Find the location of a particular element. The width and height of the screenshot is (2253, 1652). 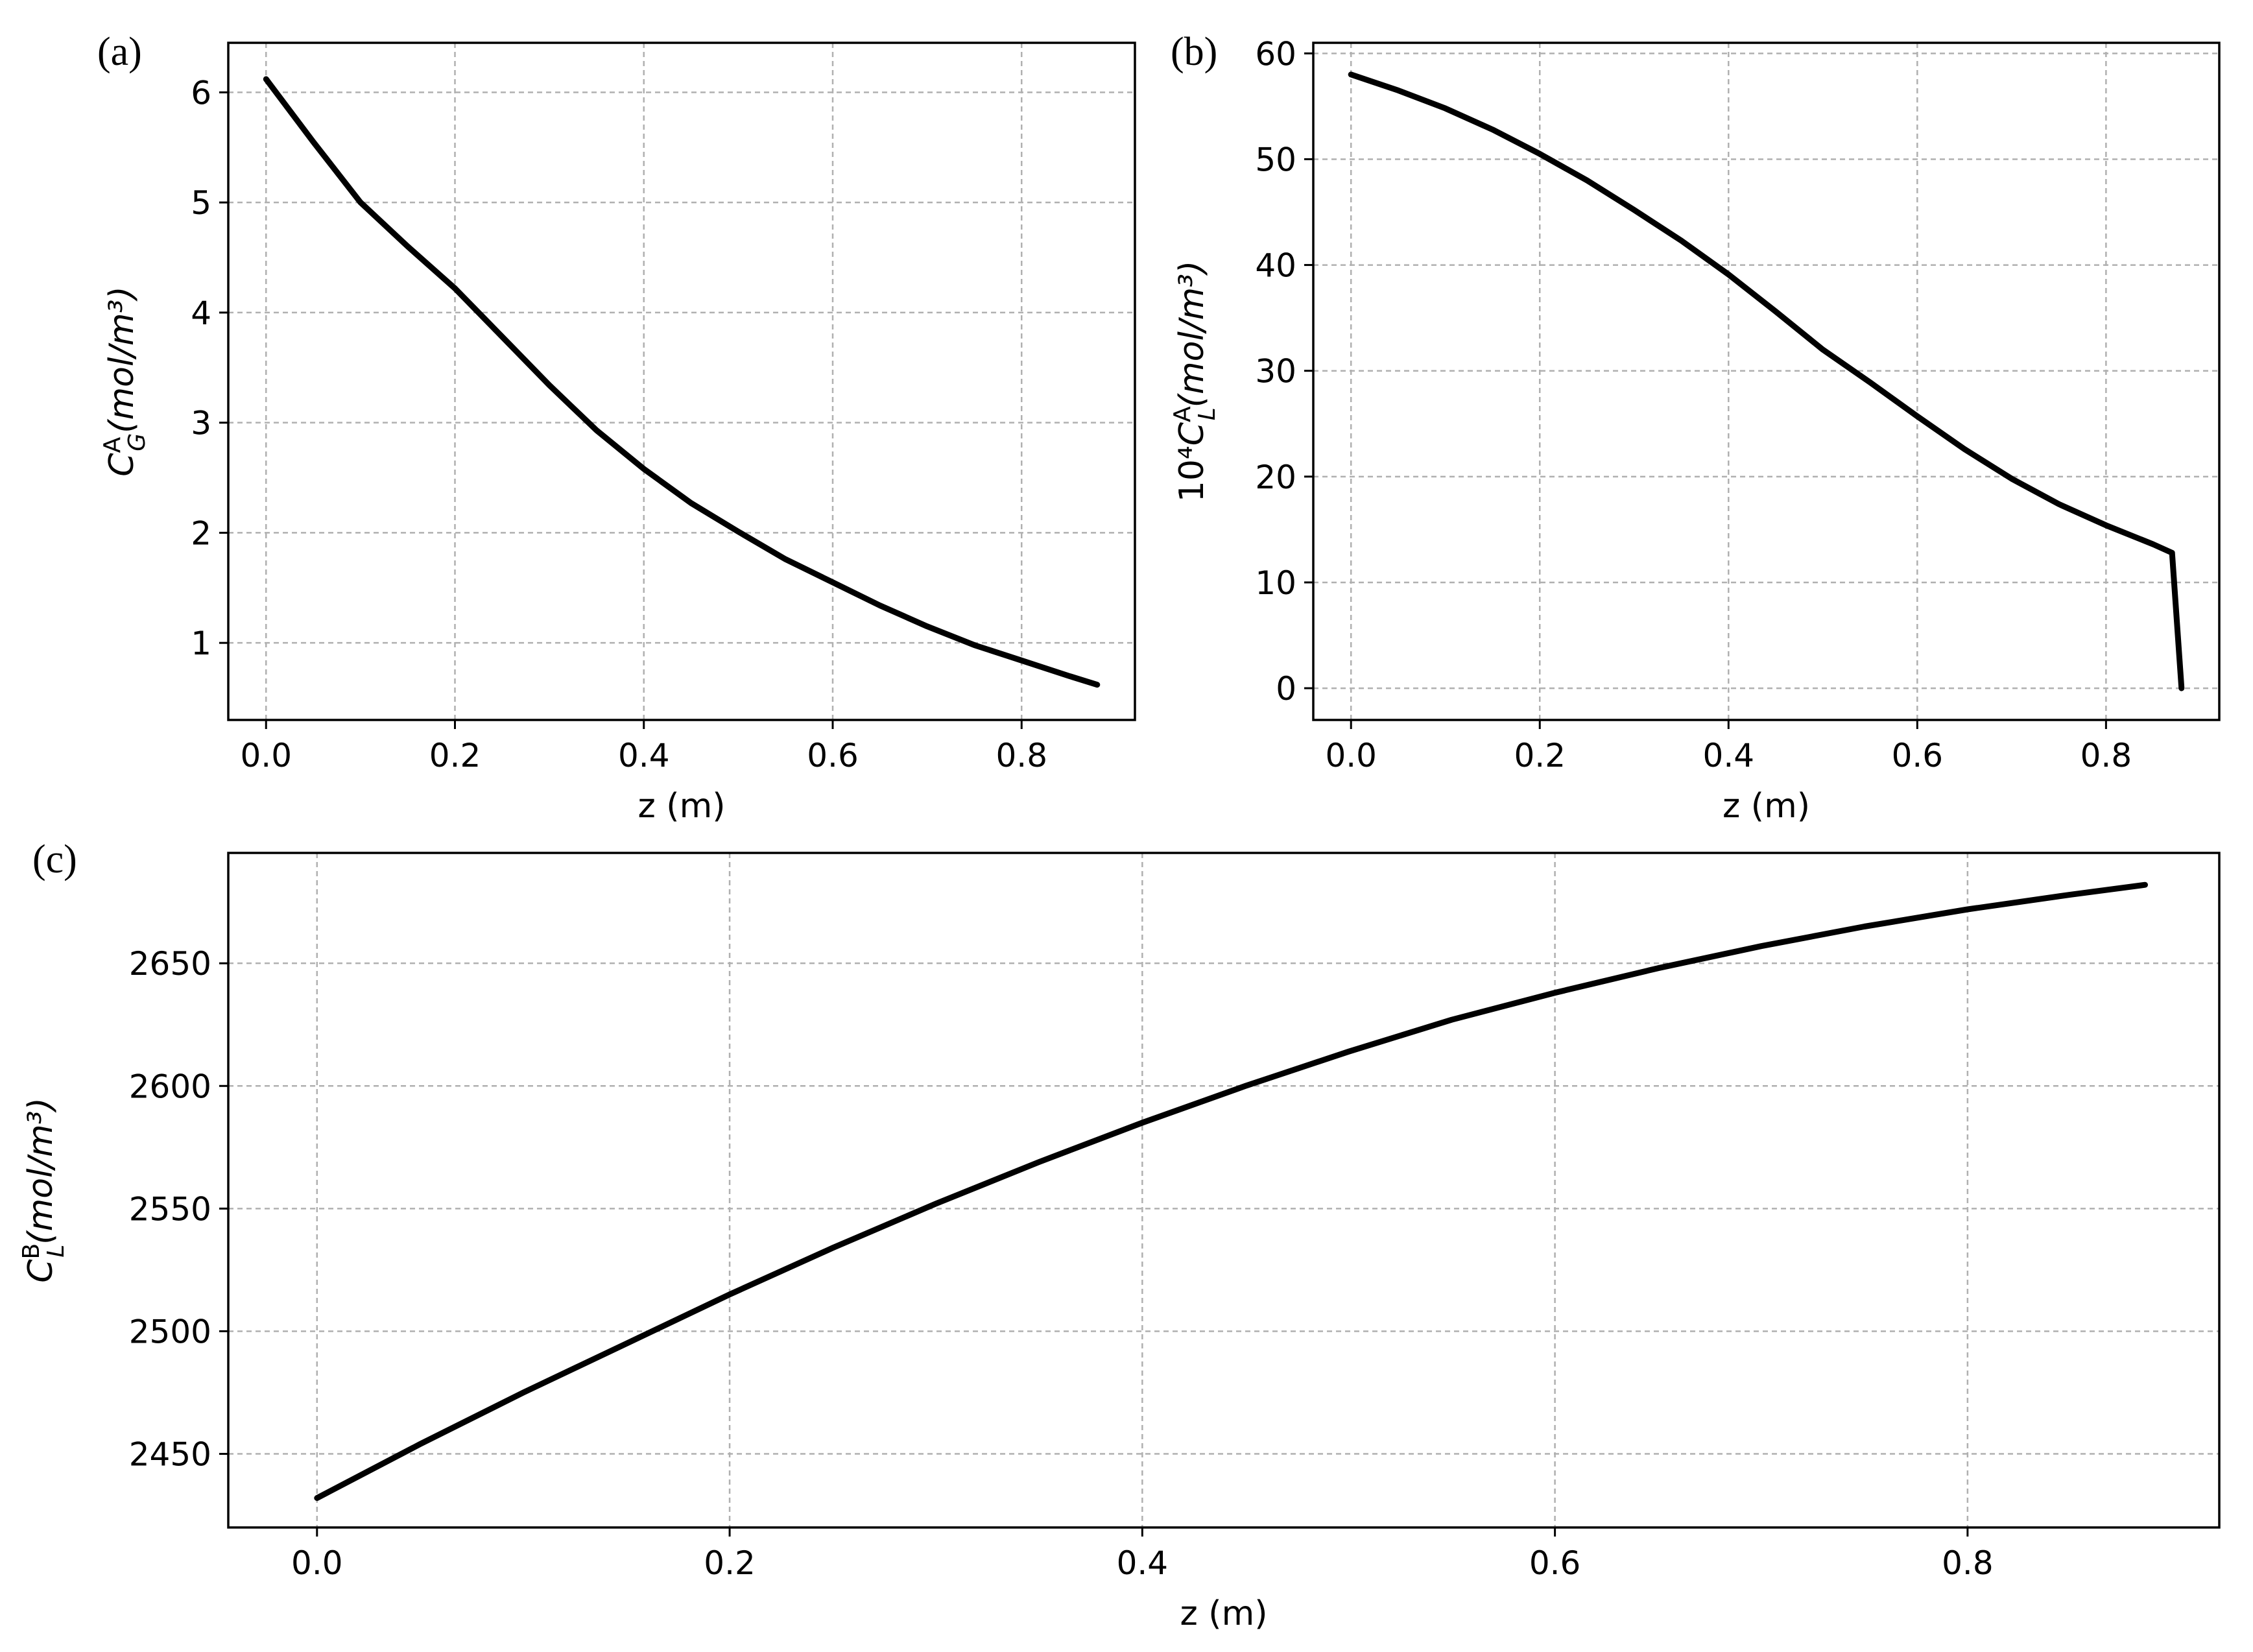

y-tick-label: 2600 is located at coordinates (170, 1086).